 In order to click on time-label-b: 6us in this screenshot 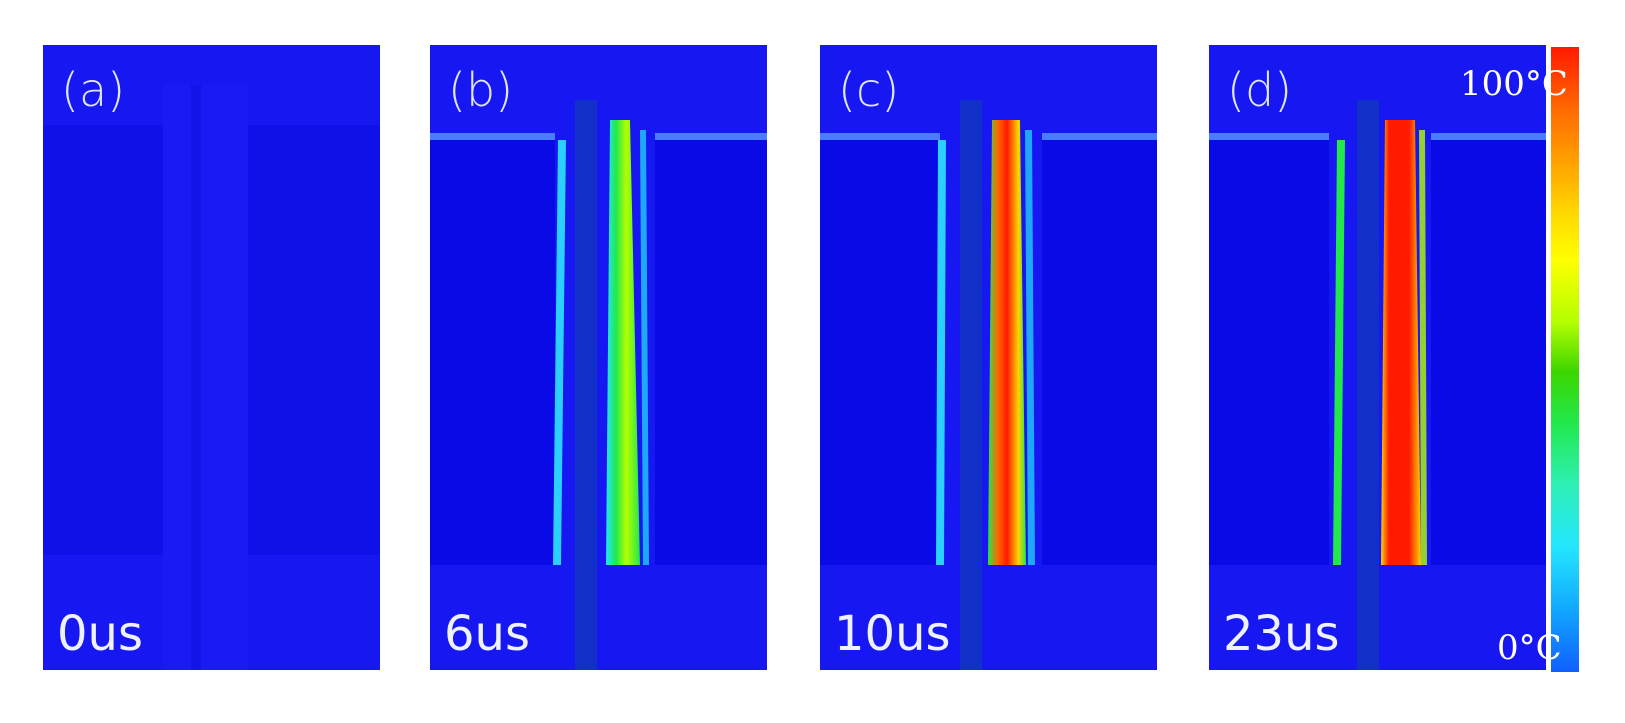, I will do `click(487, 634)`.